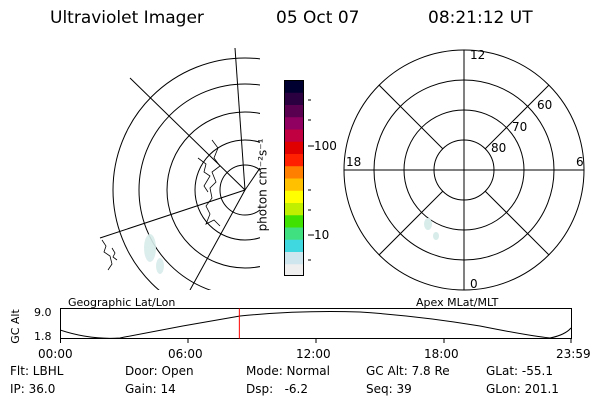 This screenshot has height=400, width=600. What do you see at coordinates (580, 162) in the screenshot?
I see `polar-label-6: 6` at bounding box center [580, 162].